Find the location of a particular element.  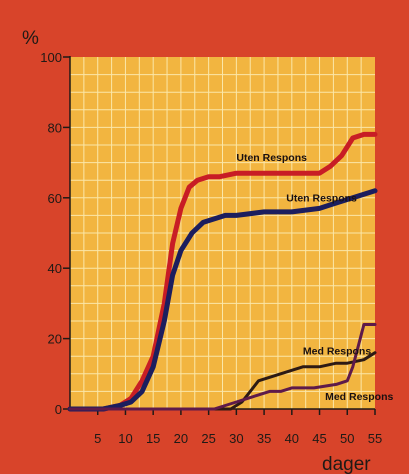

series-line-purple is located at coordinates (222, 367).